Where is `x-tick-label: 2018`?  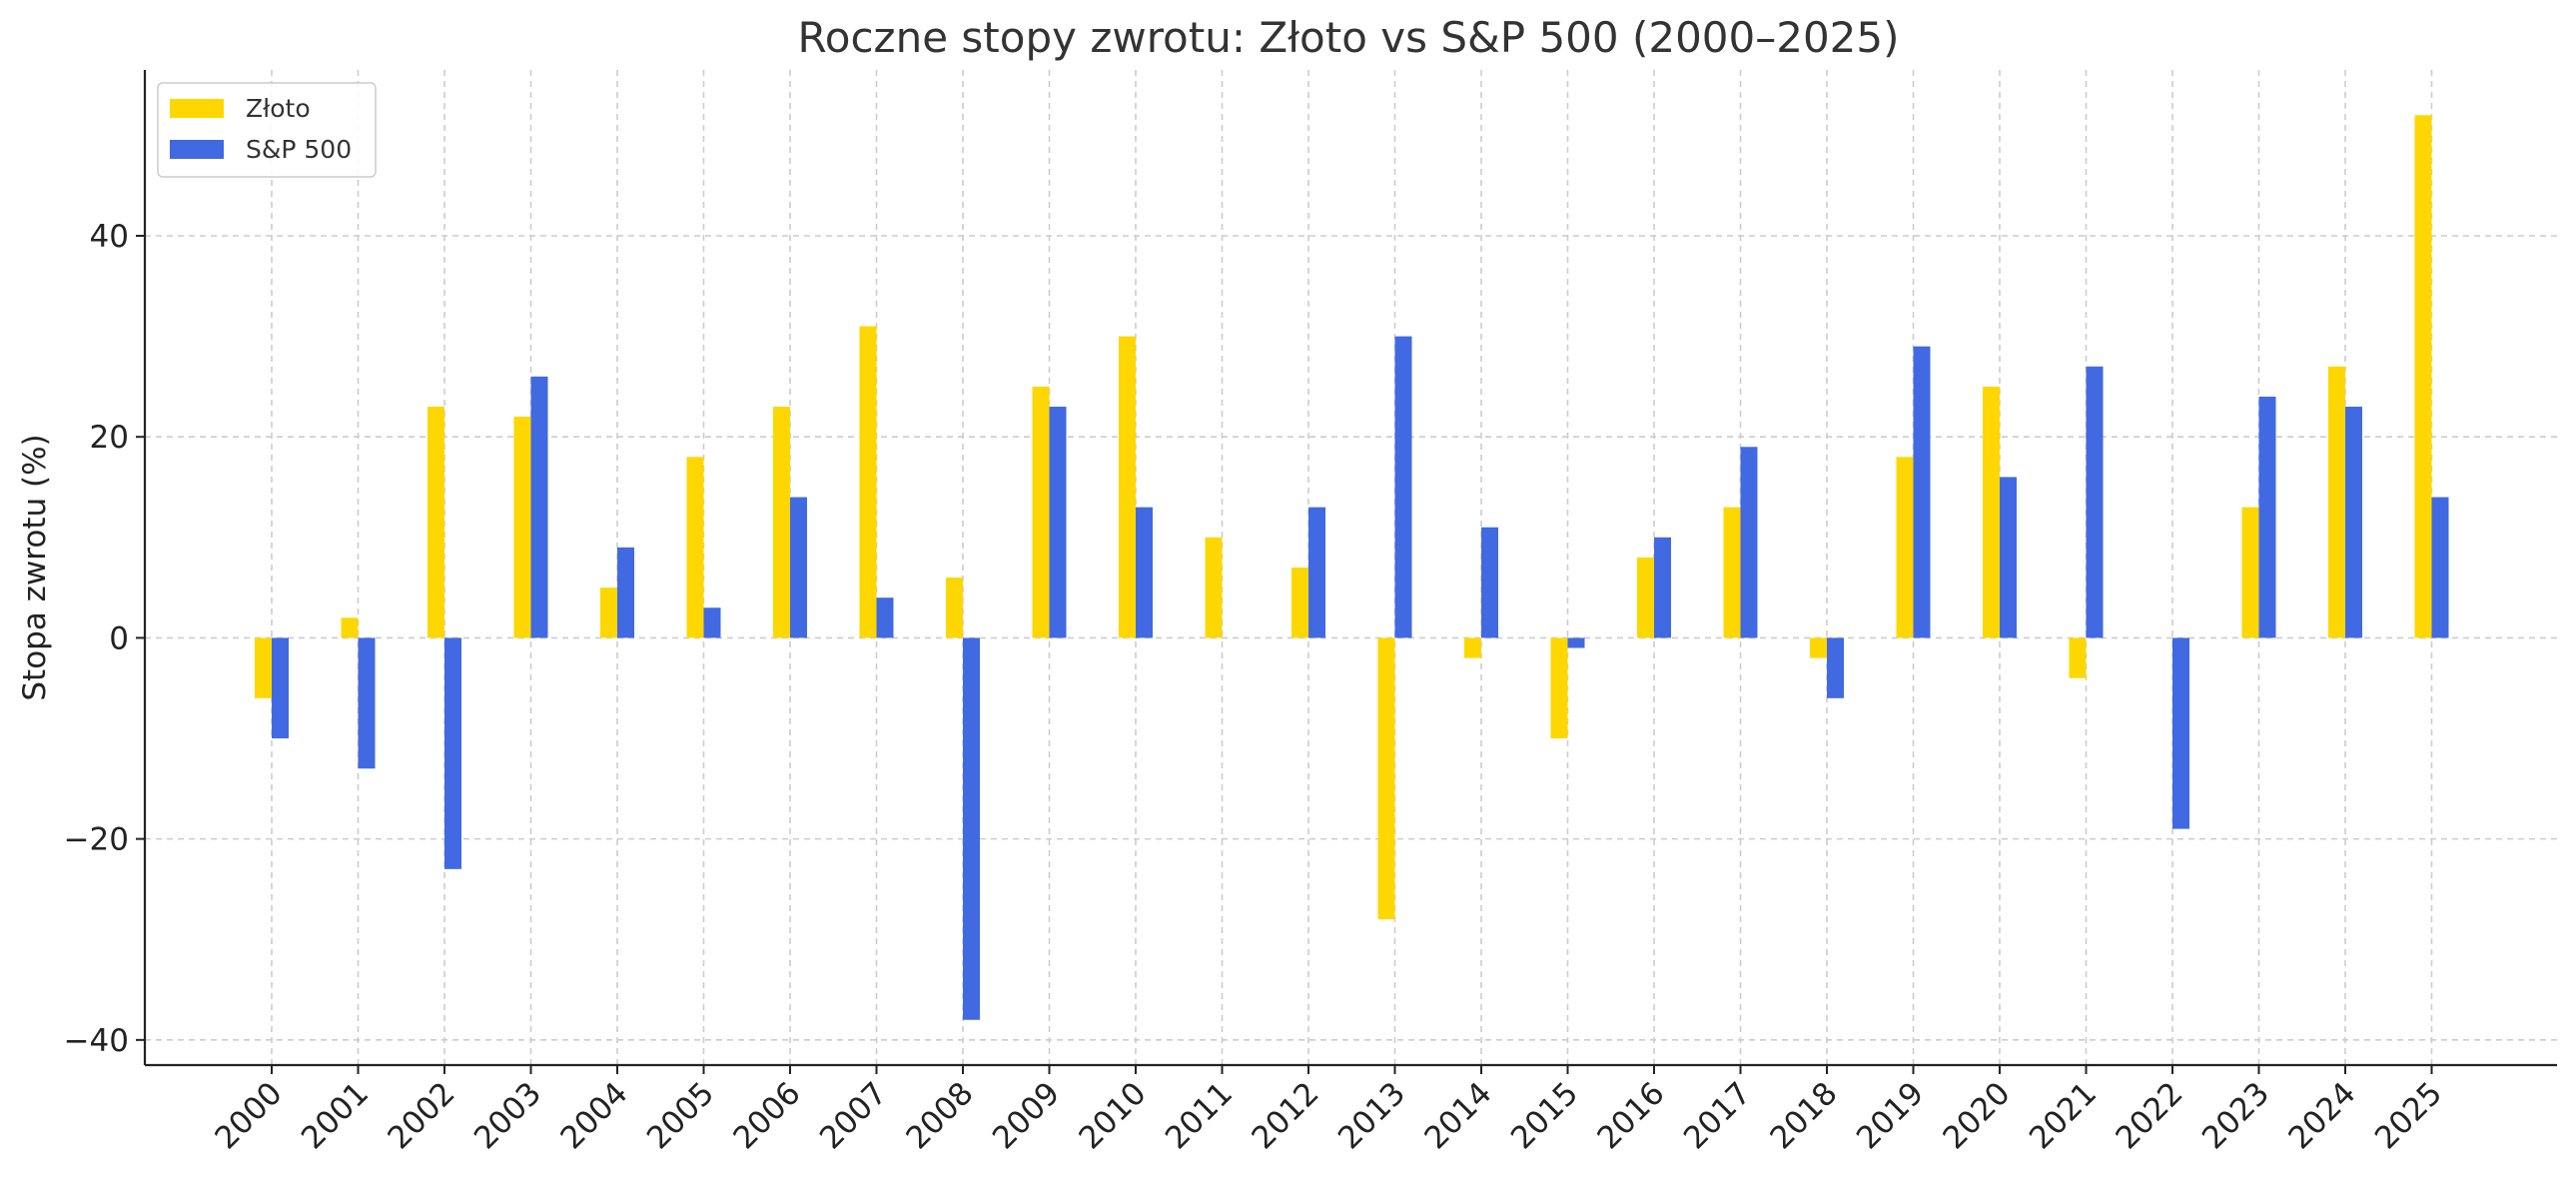
x-tick-label: 2018 is located at coordinates (1804, 1115).